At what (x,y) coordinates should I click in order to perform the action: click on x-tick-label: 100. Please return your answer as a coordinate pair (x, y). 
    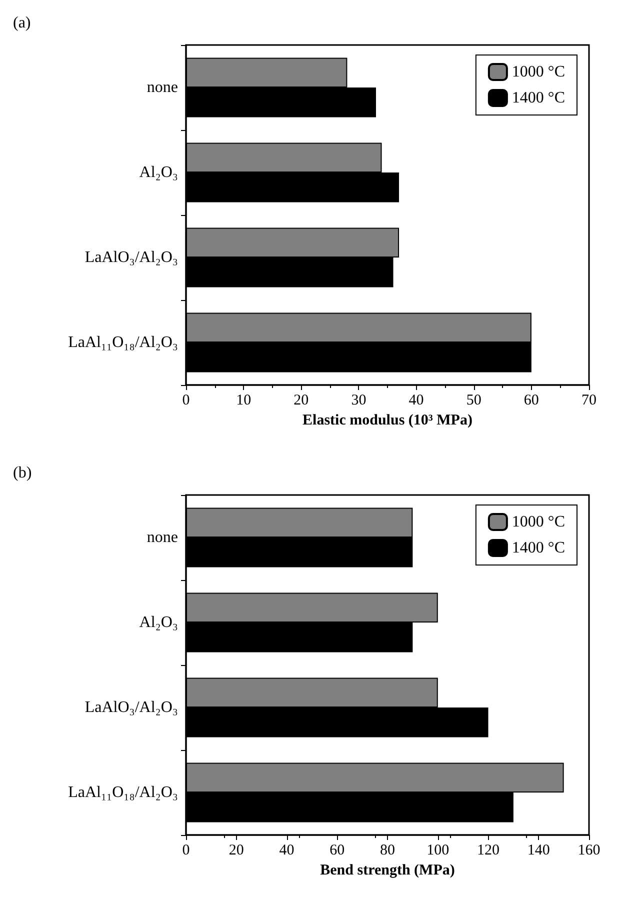
    Looking at the image, I should click on (438, 850).